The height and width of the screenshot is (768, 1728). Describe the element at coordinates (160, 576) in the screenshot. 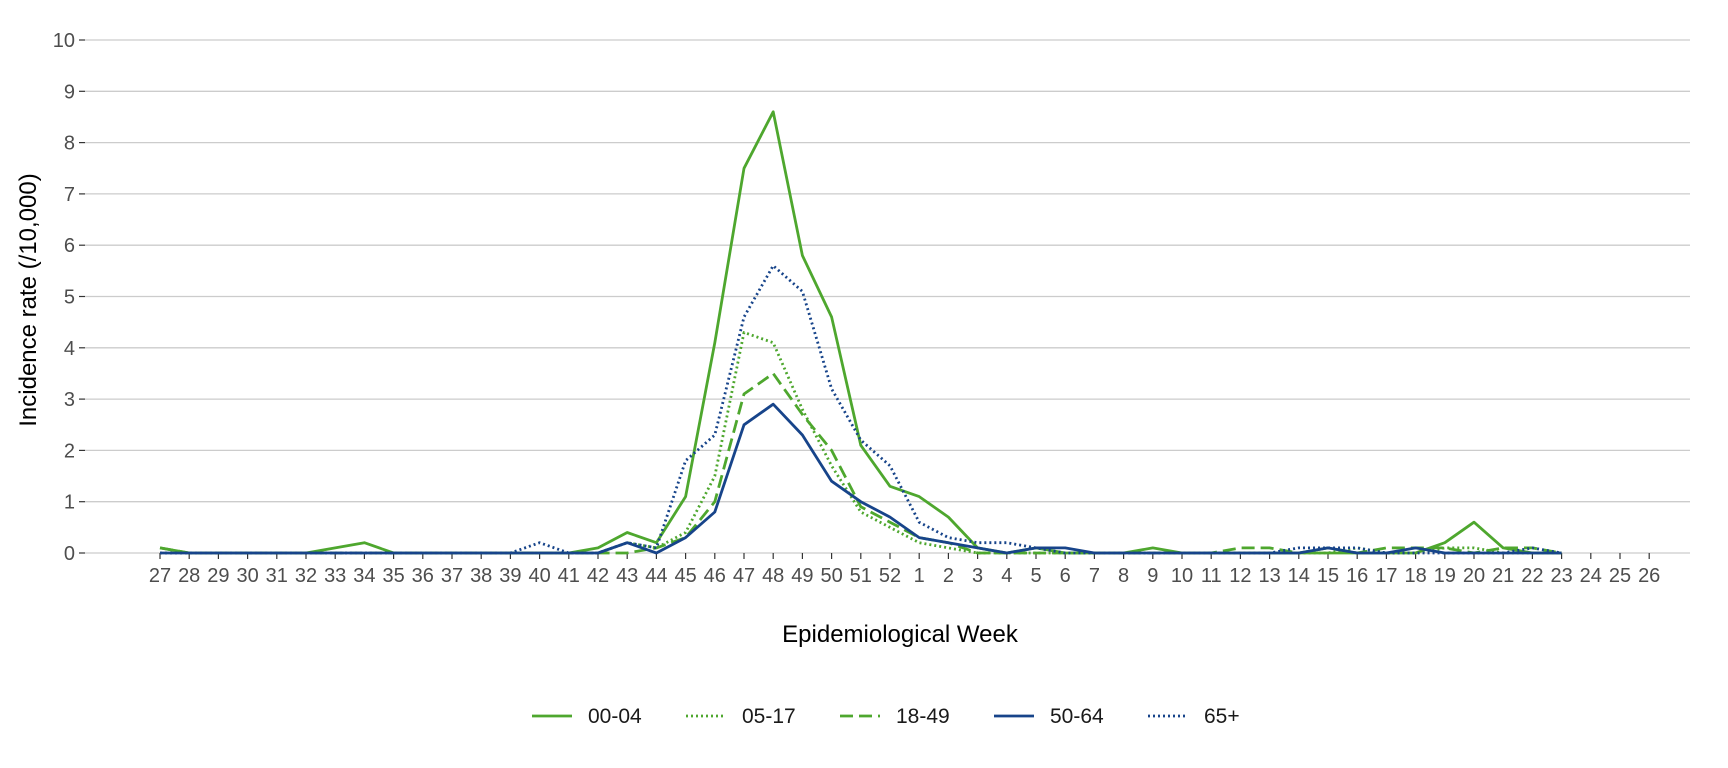

I see `x-tick-label: 27` at that location.